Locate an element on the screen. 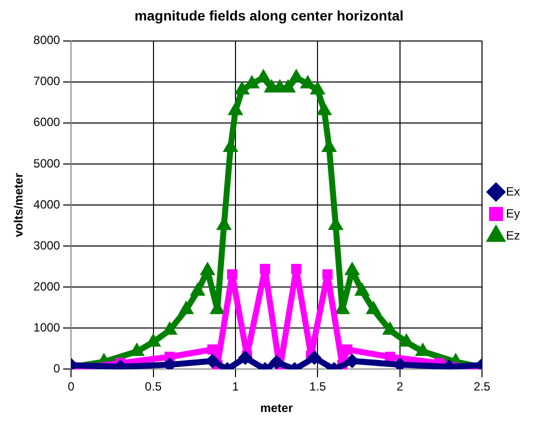 The height and width of the screenshot is (428, 546). x-axis-title: meter is located at coordinates (277, 408).